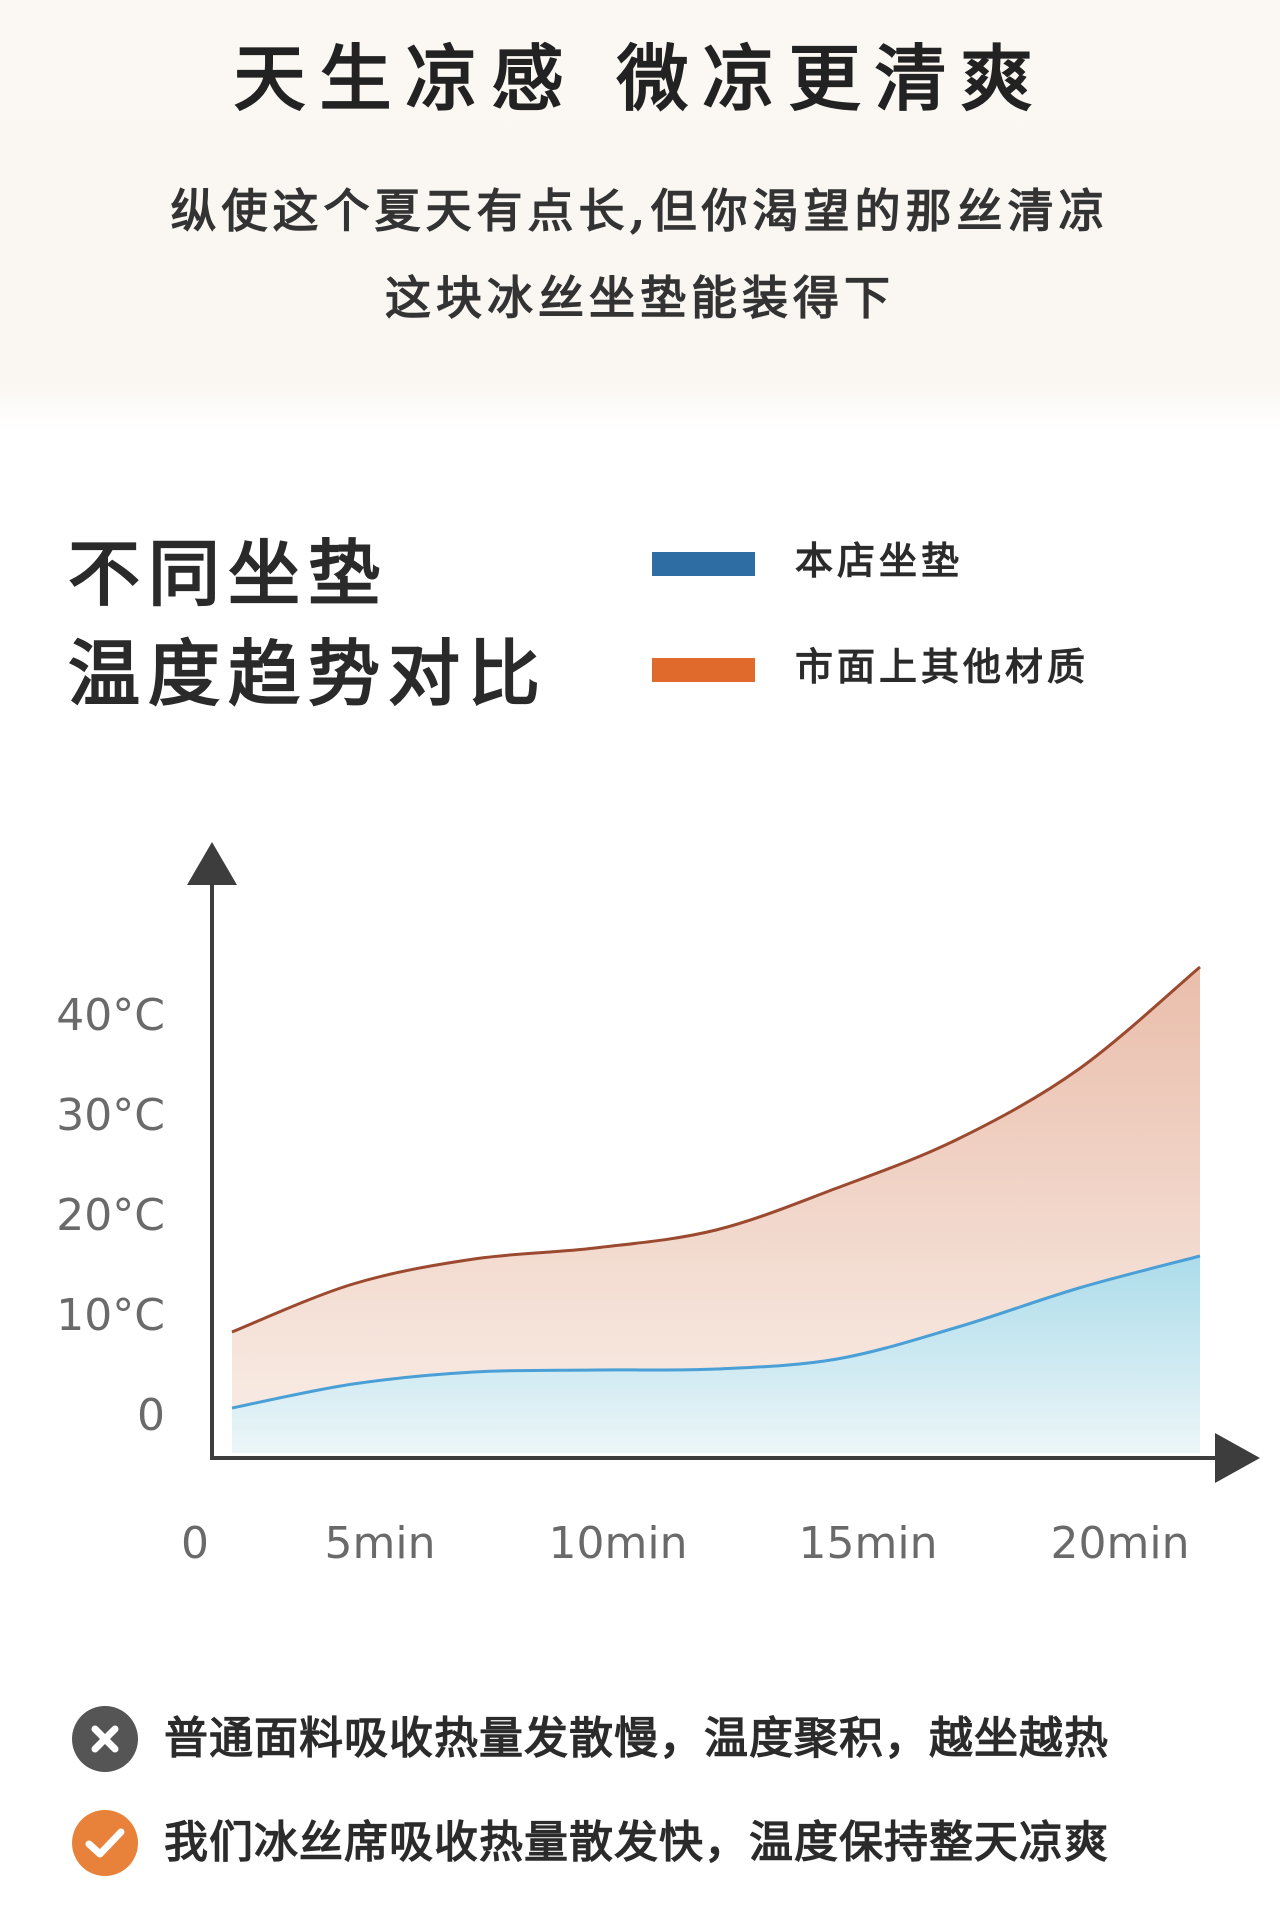  What do you see at coordinates (151, 1415) in the screenshot?
I see `y-tick-label-0: 0` at bounding box center [151, 1415].